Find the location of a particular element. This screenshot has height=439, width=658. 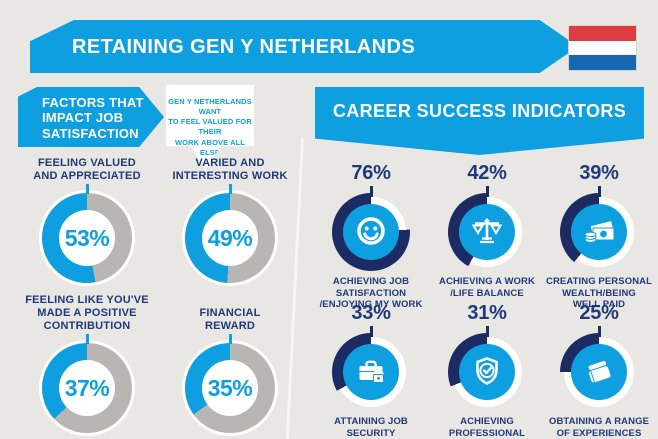

donut-label: FINANCIAL REWARD is located at coordinates (230, 320).